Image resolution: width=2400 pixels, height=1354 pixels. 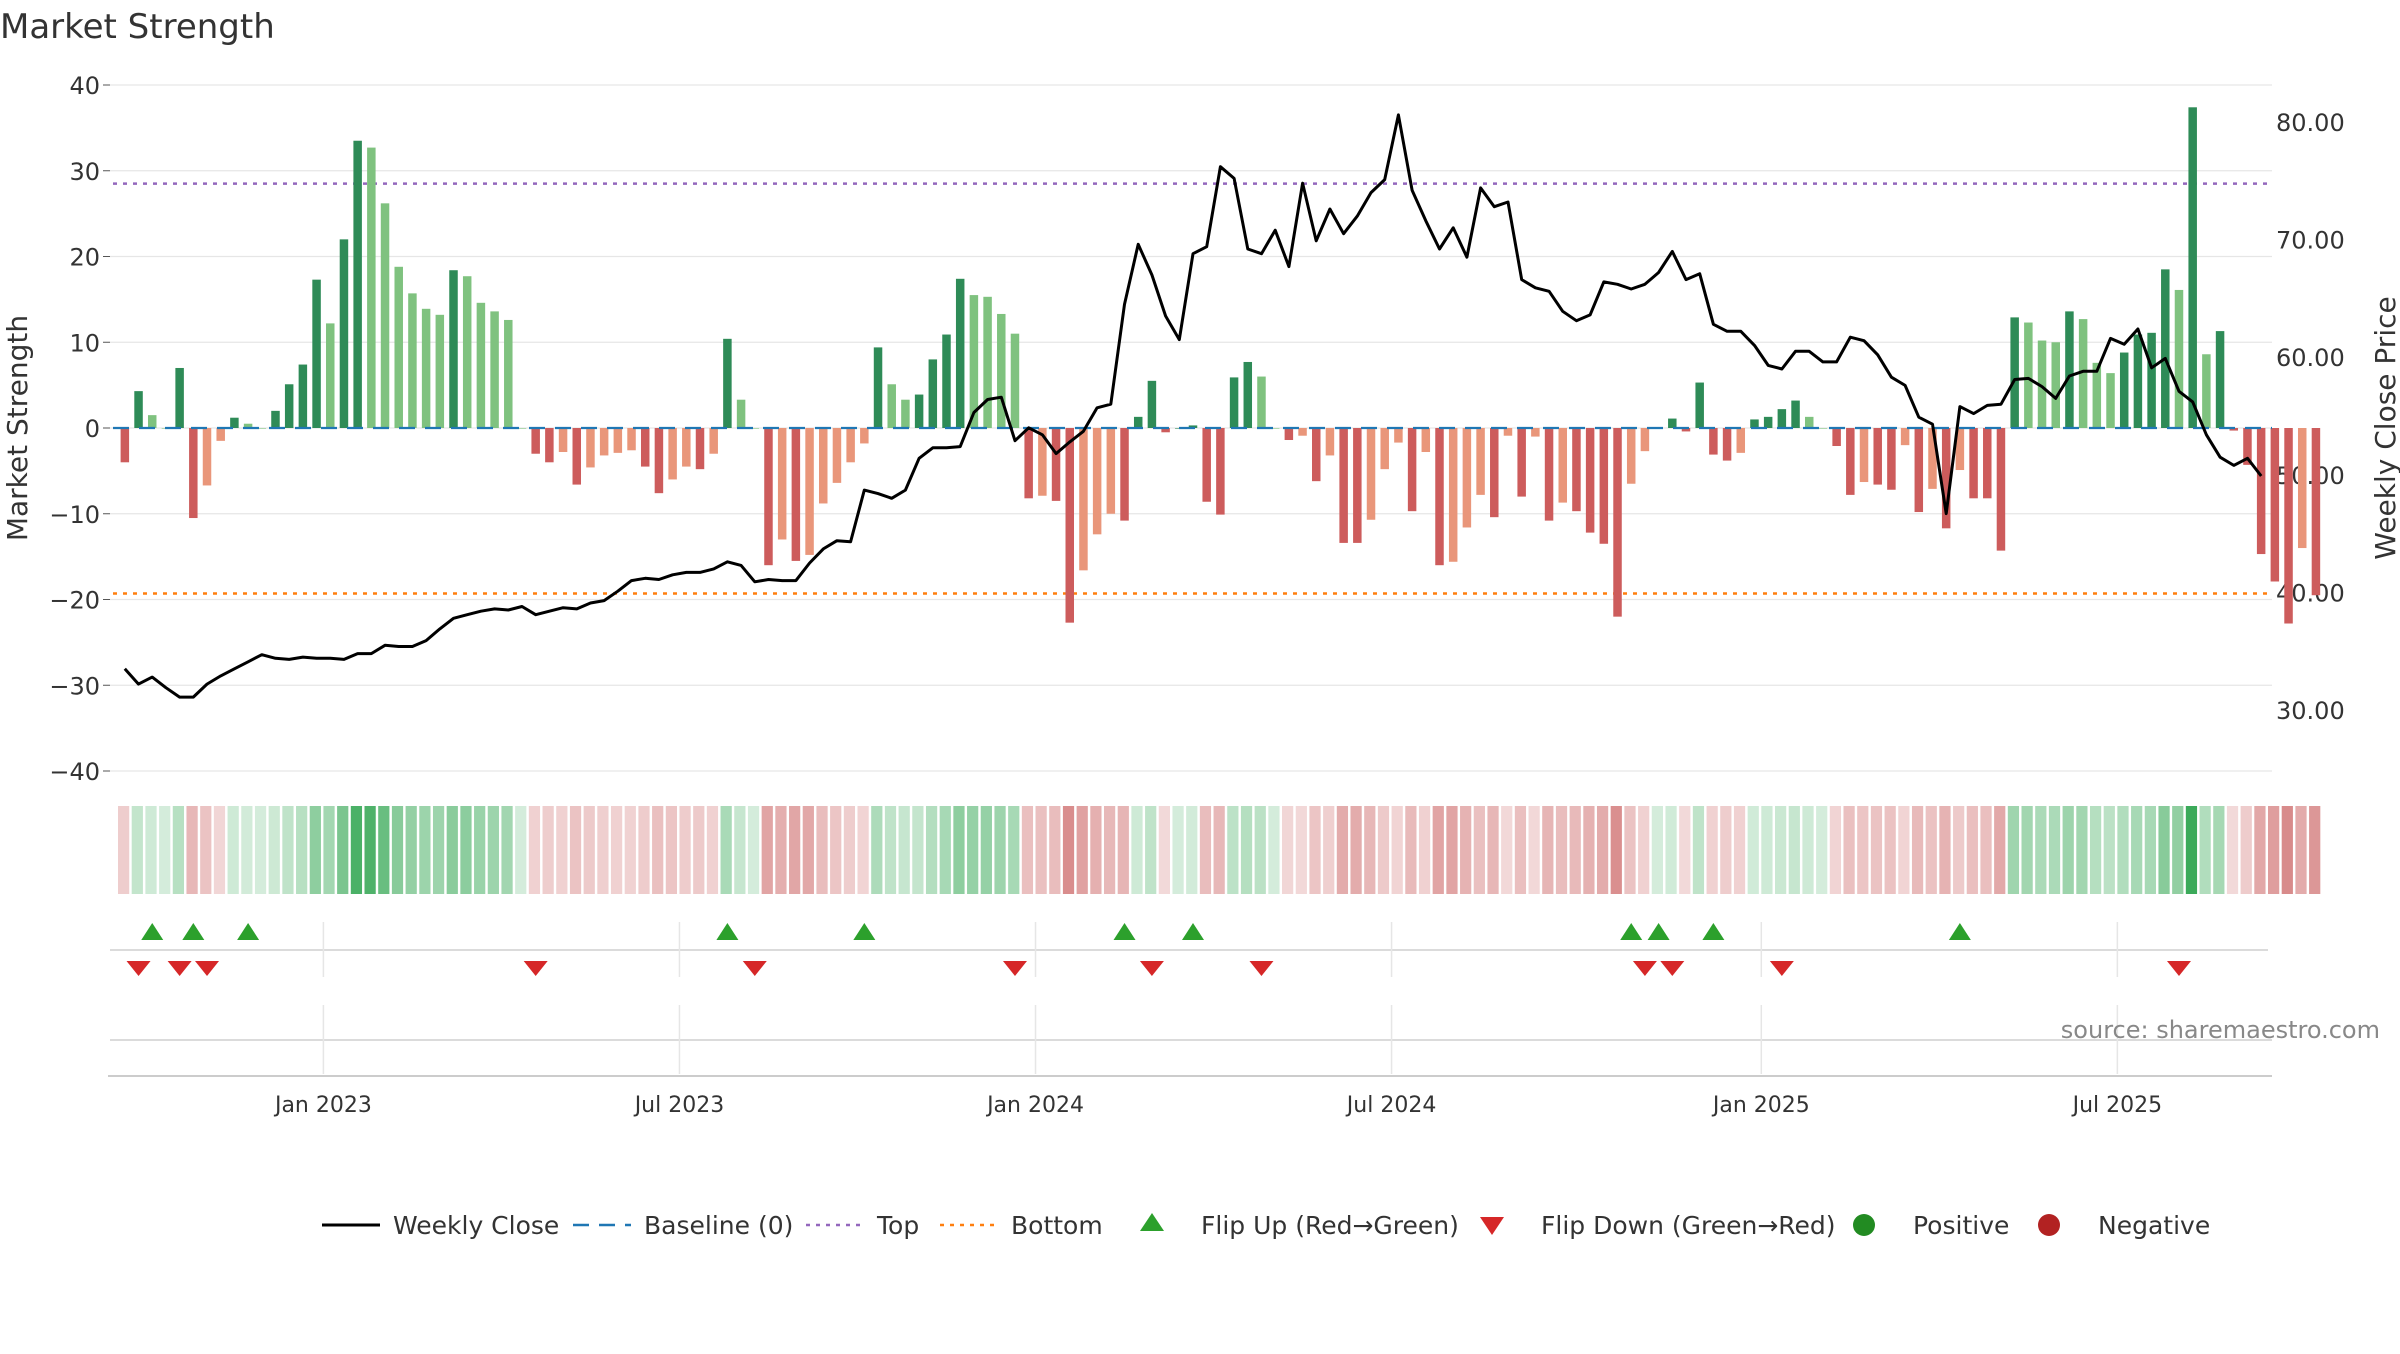 I want to click on x-tick-label: Jan 2025, so click(x=1760, y=1105).